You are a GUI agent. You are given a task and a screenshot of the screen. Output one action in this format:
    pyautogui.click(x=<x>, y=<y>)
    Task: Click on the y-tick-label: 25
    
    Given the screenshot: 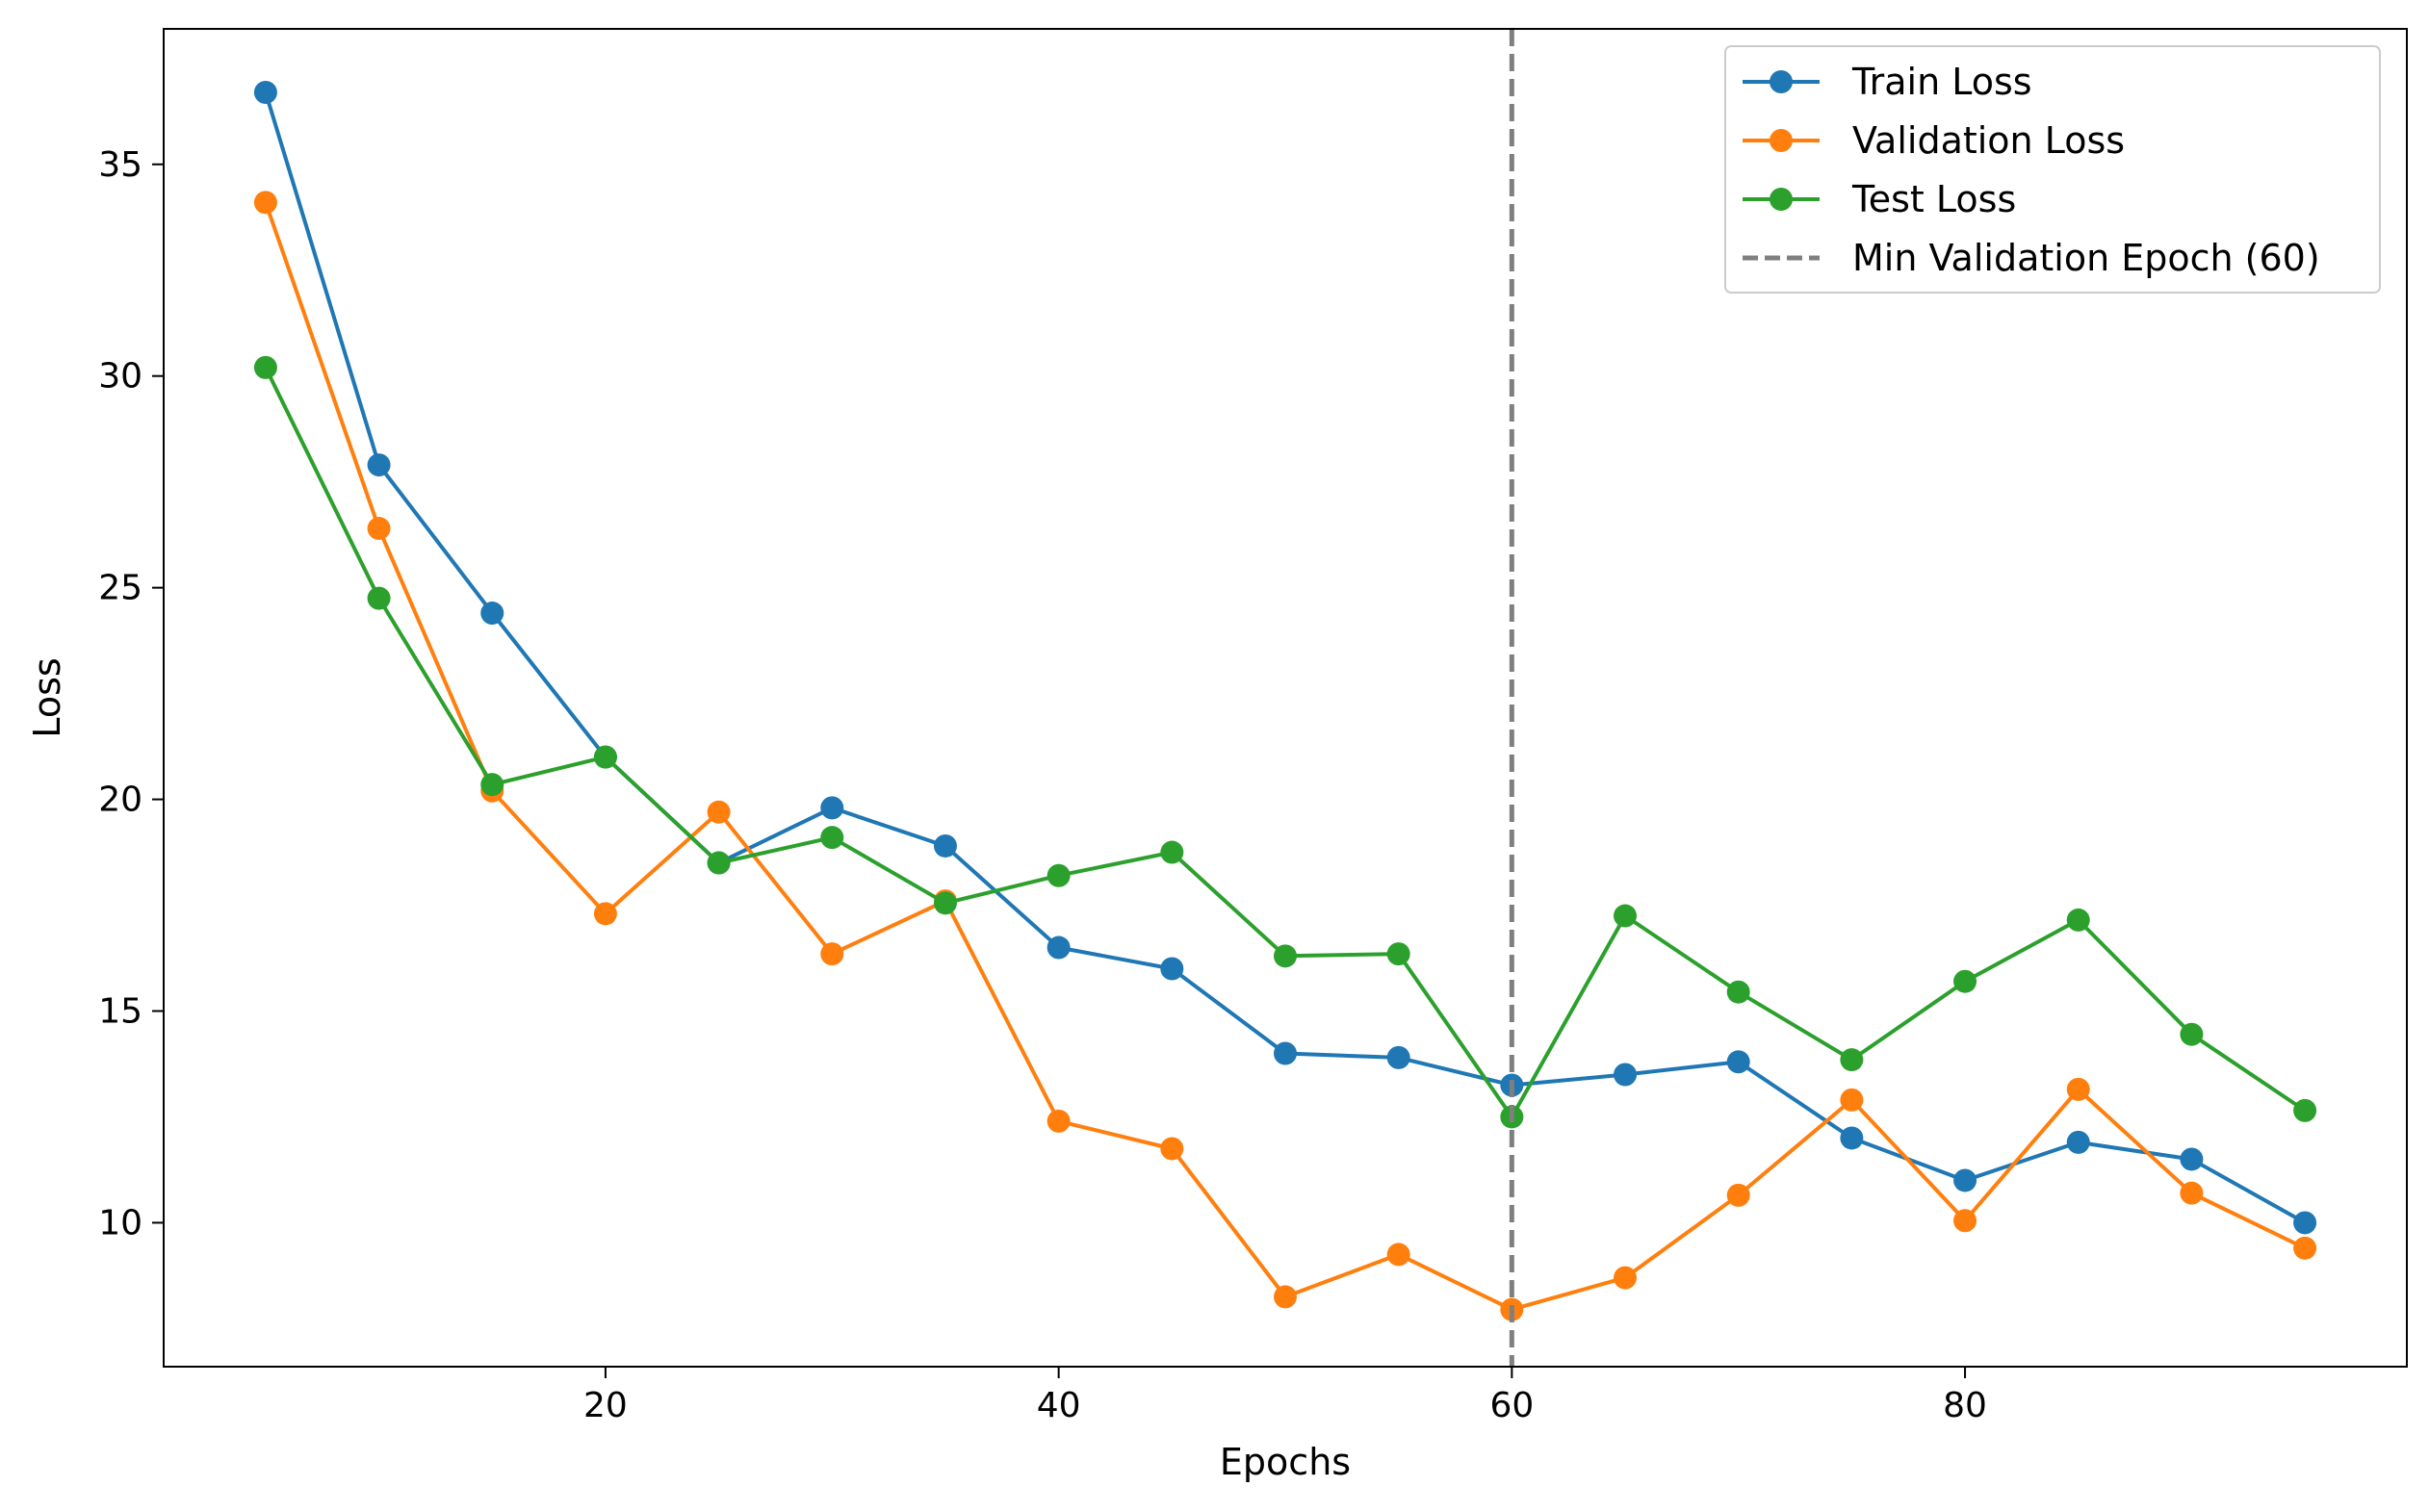 What is the action you would take?
    pyautogui.click(x=120, y=588)
    